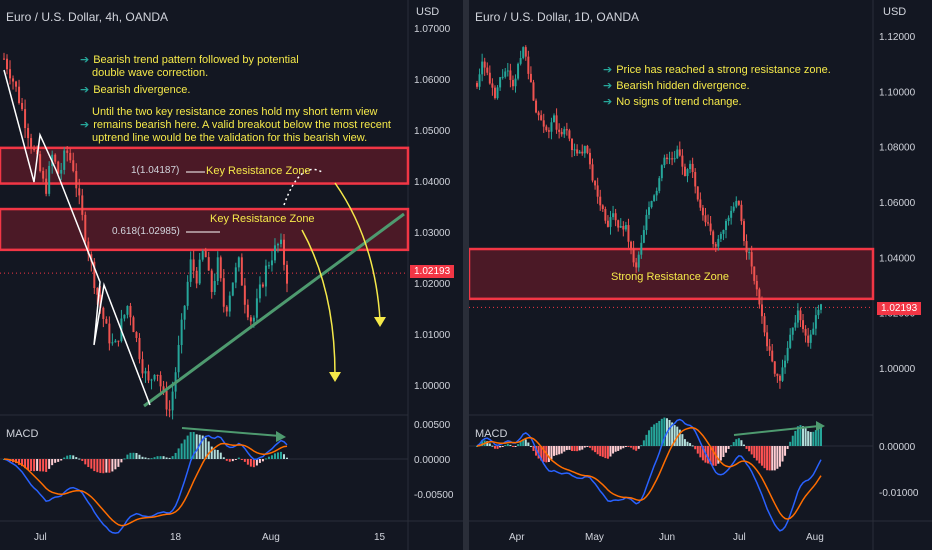  Describe the element at coordinates (670, 277) in the screenshot. I see `right-zone-label: Strong Resistance Zone` at that location.